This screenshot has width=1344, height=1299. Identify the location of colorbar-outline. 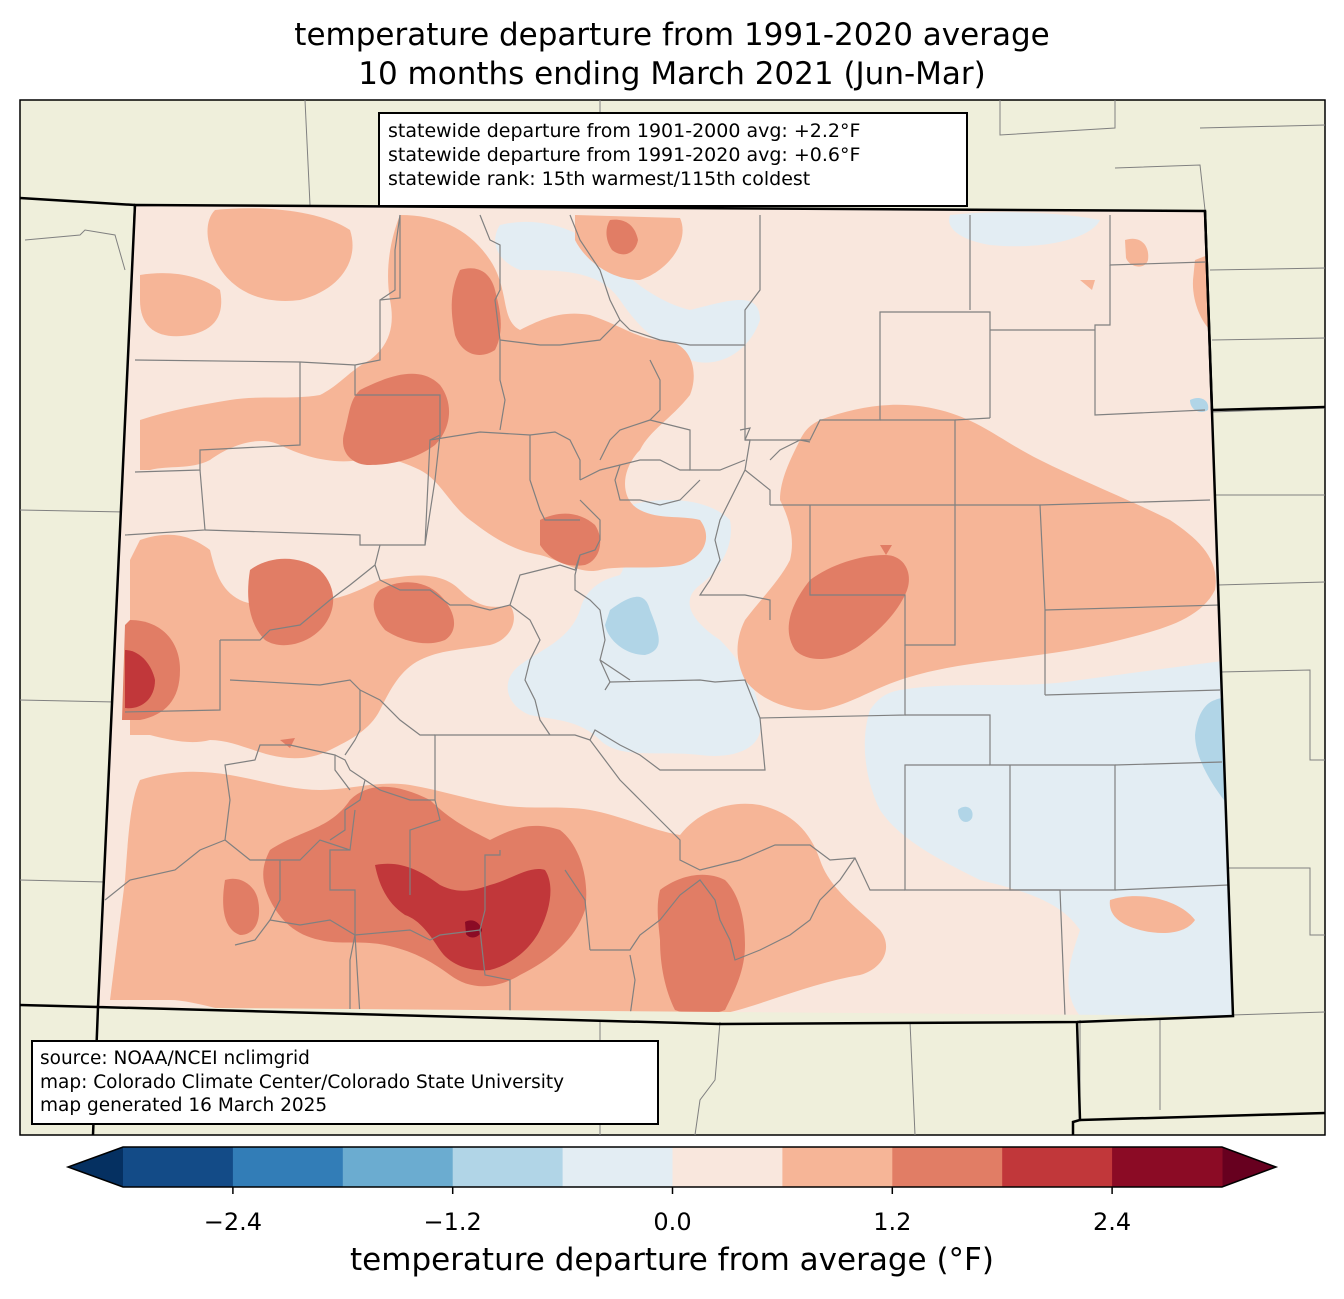
(672, 1167).